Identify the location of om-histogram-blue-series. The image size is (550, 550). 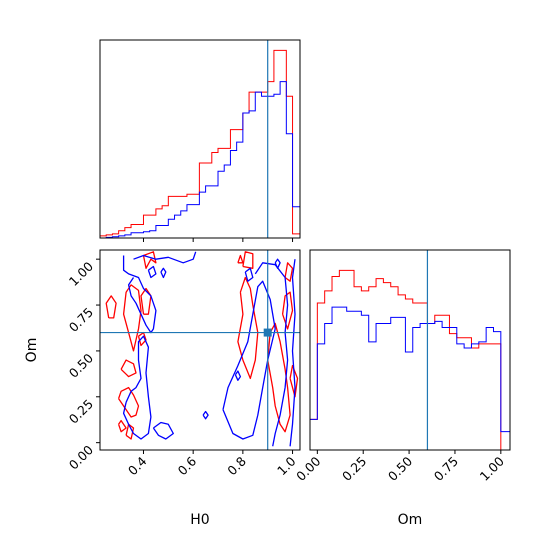
(410, 378).